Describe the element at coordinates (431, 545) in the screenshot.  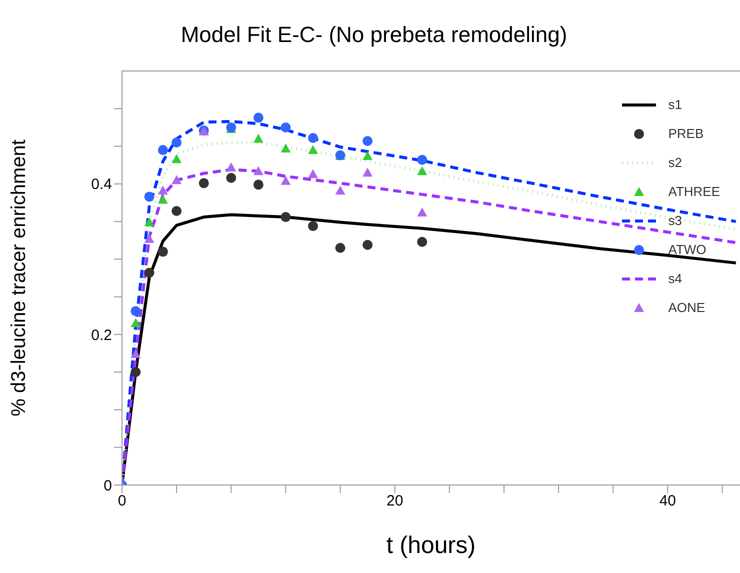
I see `x-axis-title: t (hours)` at that location.